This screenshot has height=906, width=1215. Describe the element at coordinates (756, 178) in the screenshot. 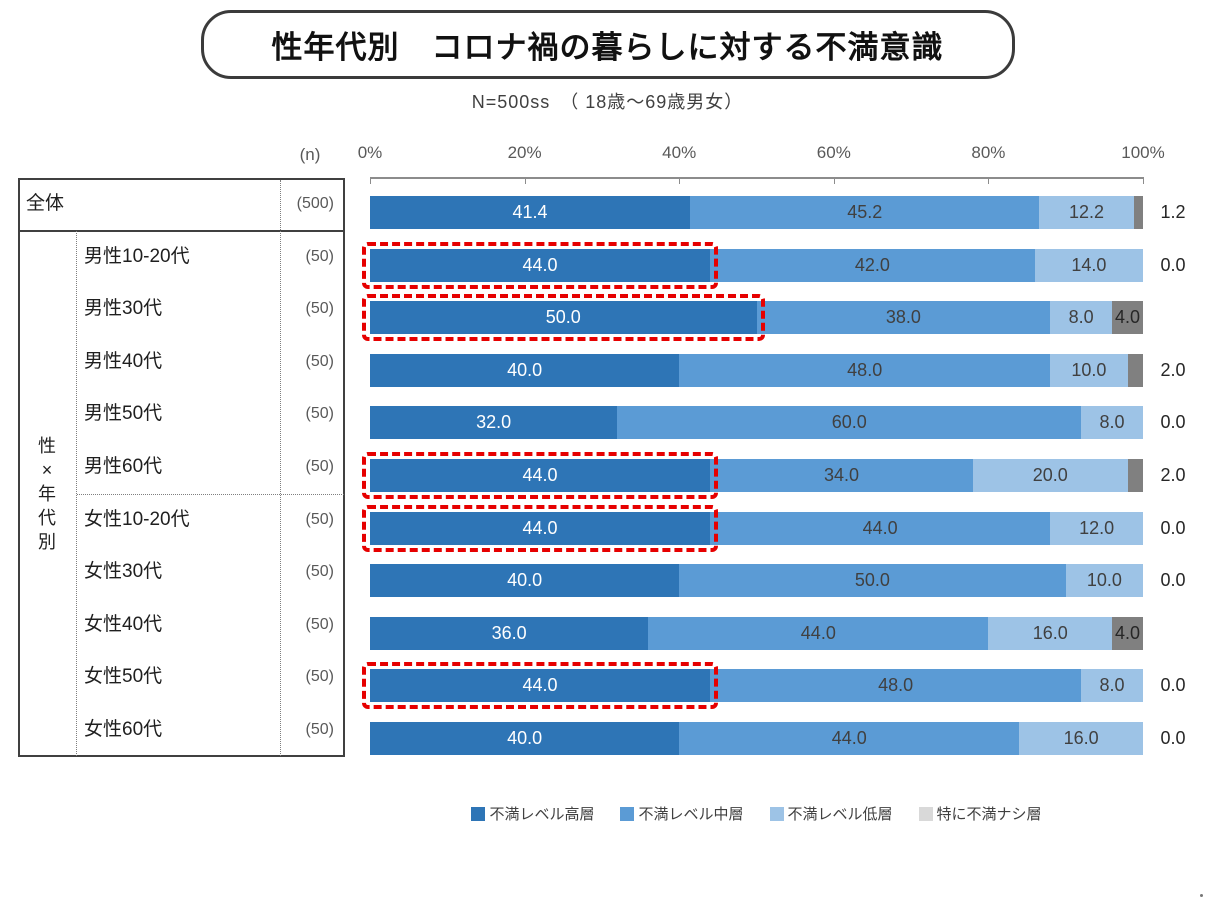

I see `x-axis-line` at that location.